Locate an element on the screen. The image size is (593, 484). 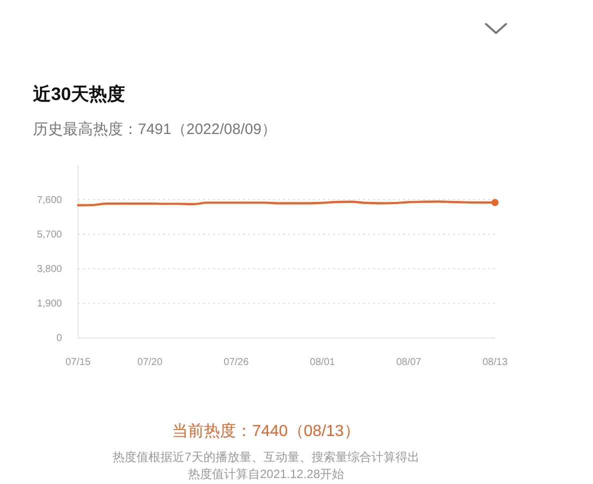
x-tick-label: 07/15 is located at coordinates (78, 362).